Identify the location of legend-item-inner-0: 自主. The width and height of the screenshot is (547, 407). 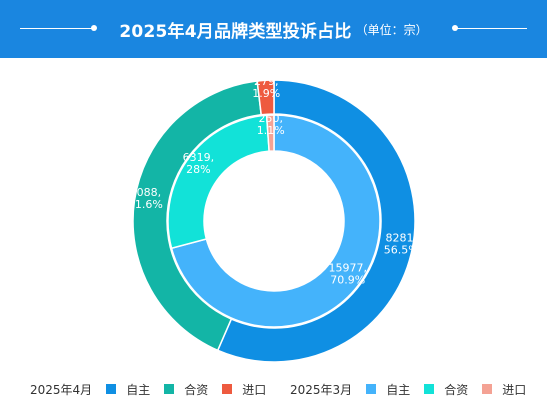
(388, 389).